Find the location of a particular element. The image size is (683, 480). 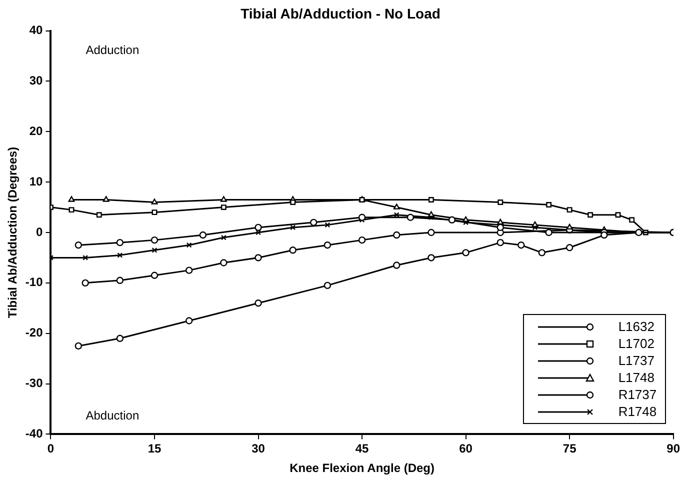

x-tick-label: 60 is located at coordinates (466, 449).